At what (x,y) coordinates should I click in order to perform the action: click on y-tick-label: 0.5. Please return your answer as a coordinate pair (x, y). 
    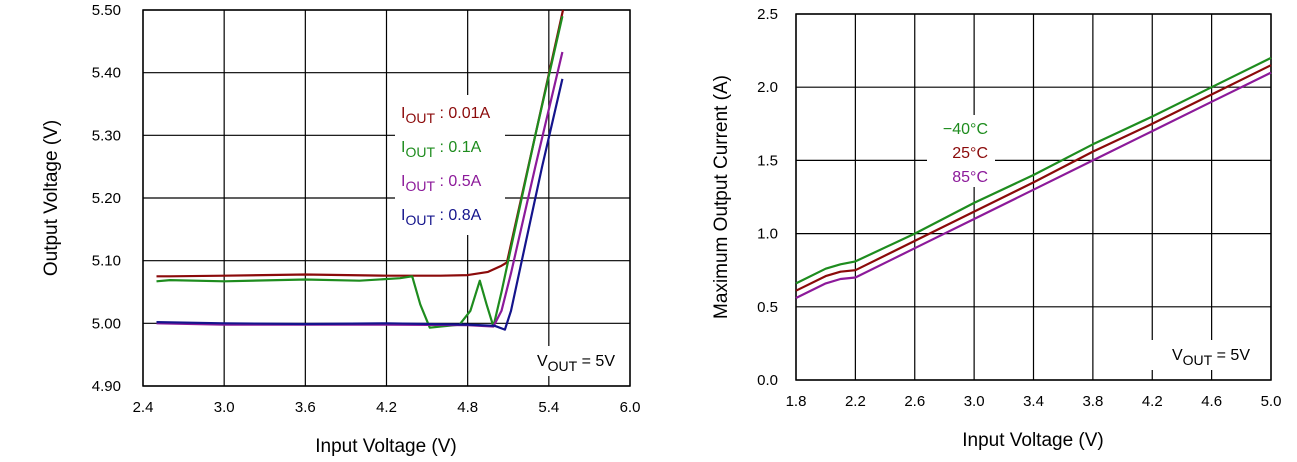
    Looking at the image, I should click on (767, 307).